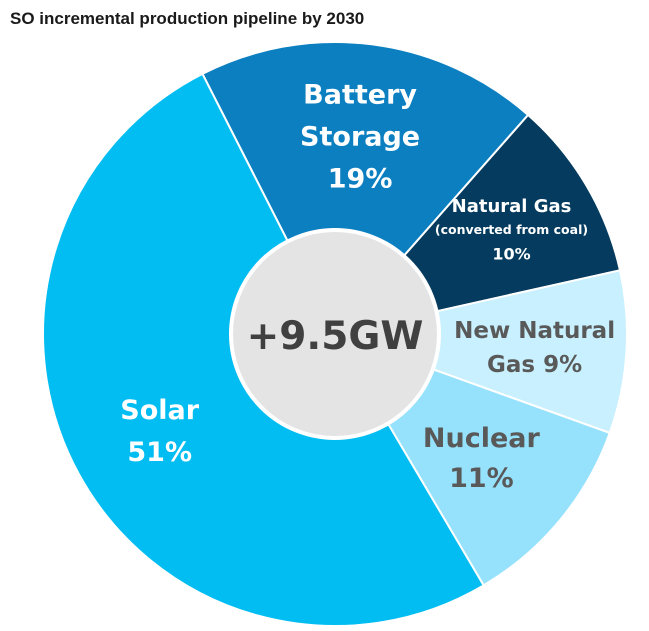 The width and height of the screenshot is (649, 631). Describe the element at coordinates (481, 478) in the screenshot. I see `slice-label: 11%` at that location.